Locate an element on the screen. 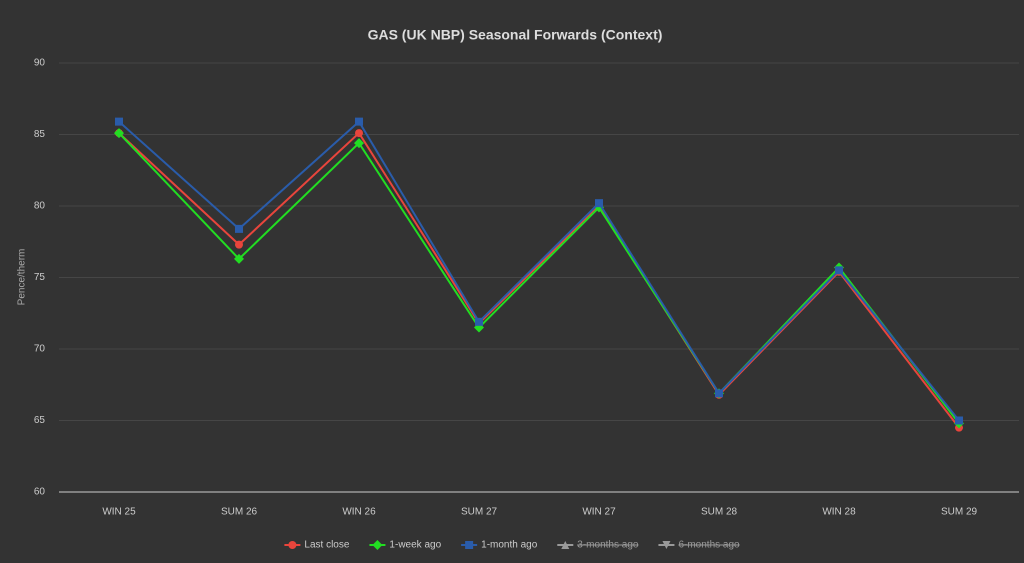  x-tick-label: SUM 26 is located at coordinates (239, 512).